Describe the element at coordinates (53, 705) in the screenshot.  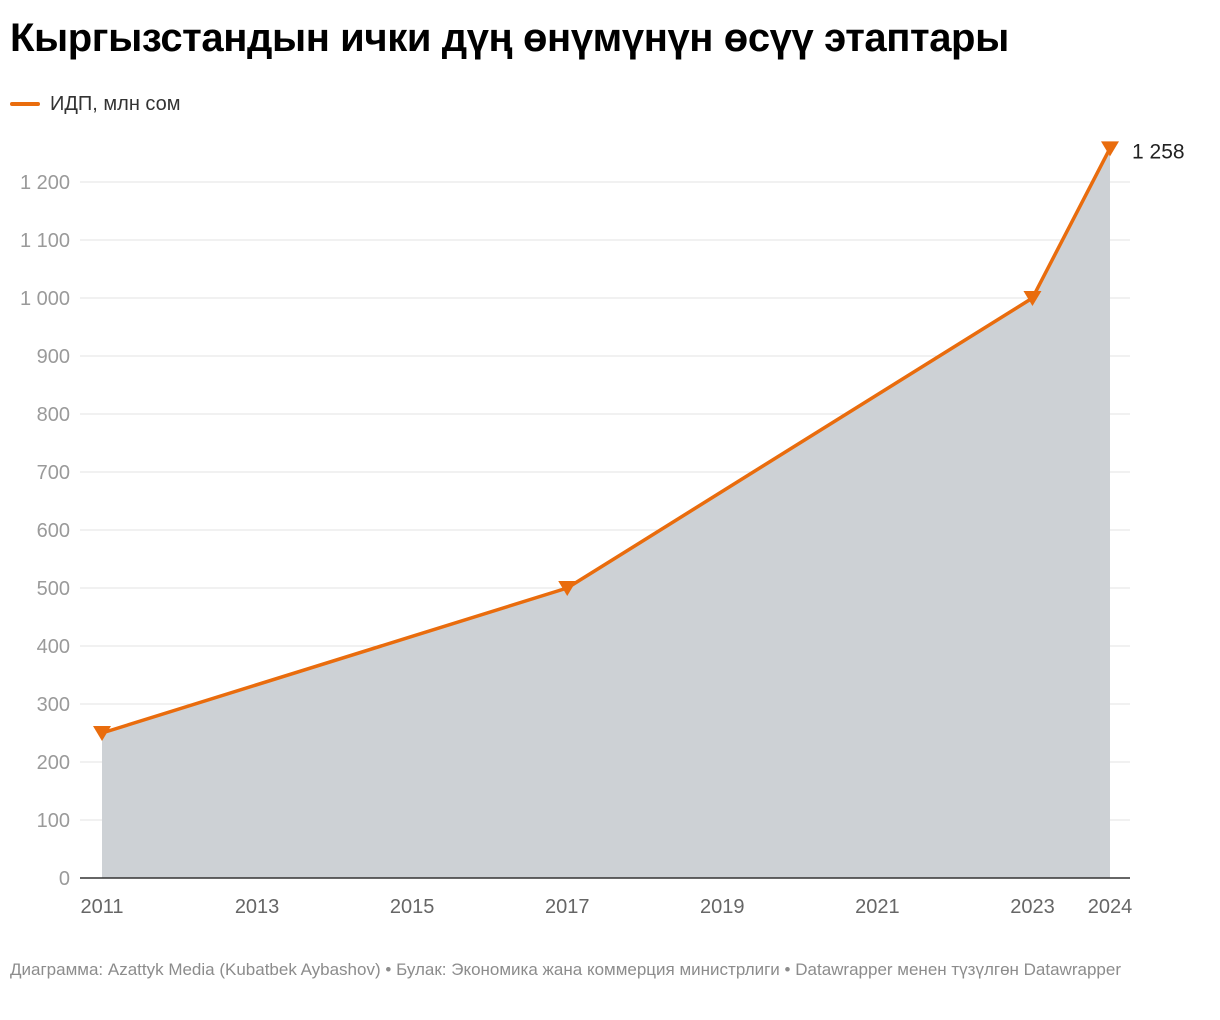
I see `y-tick-label: 300` at that location.